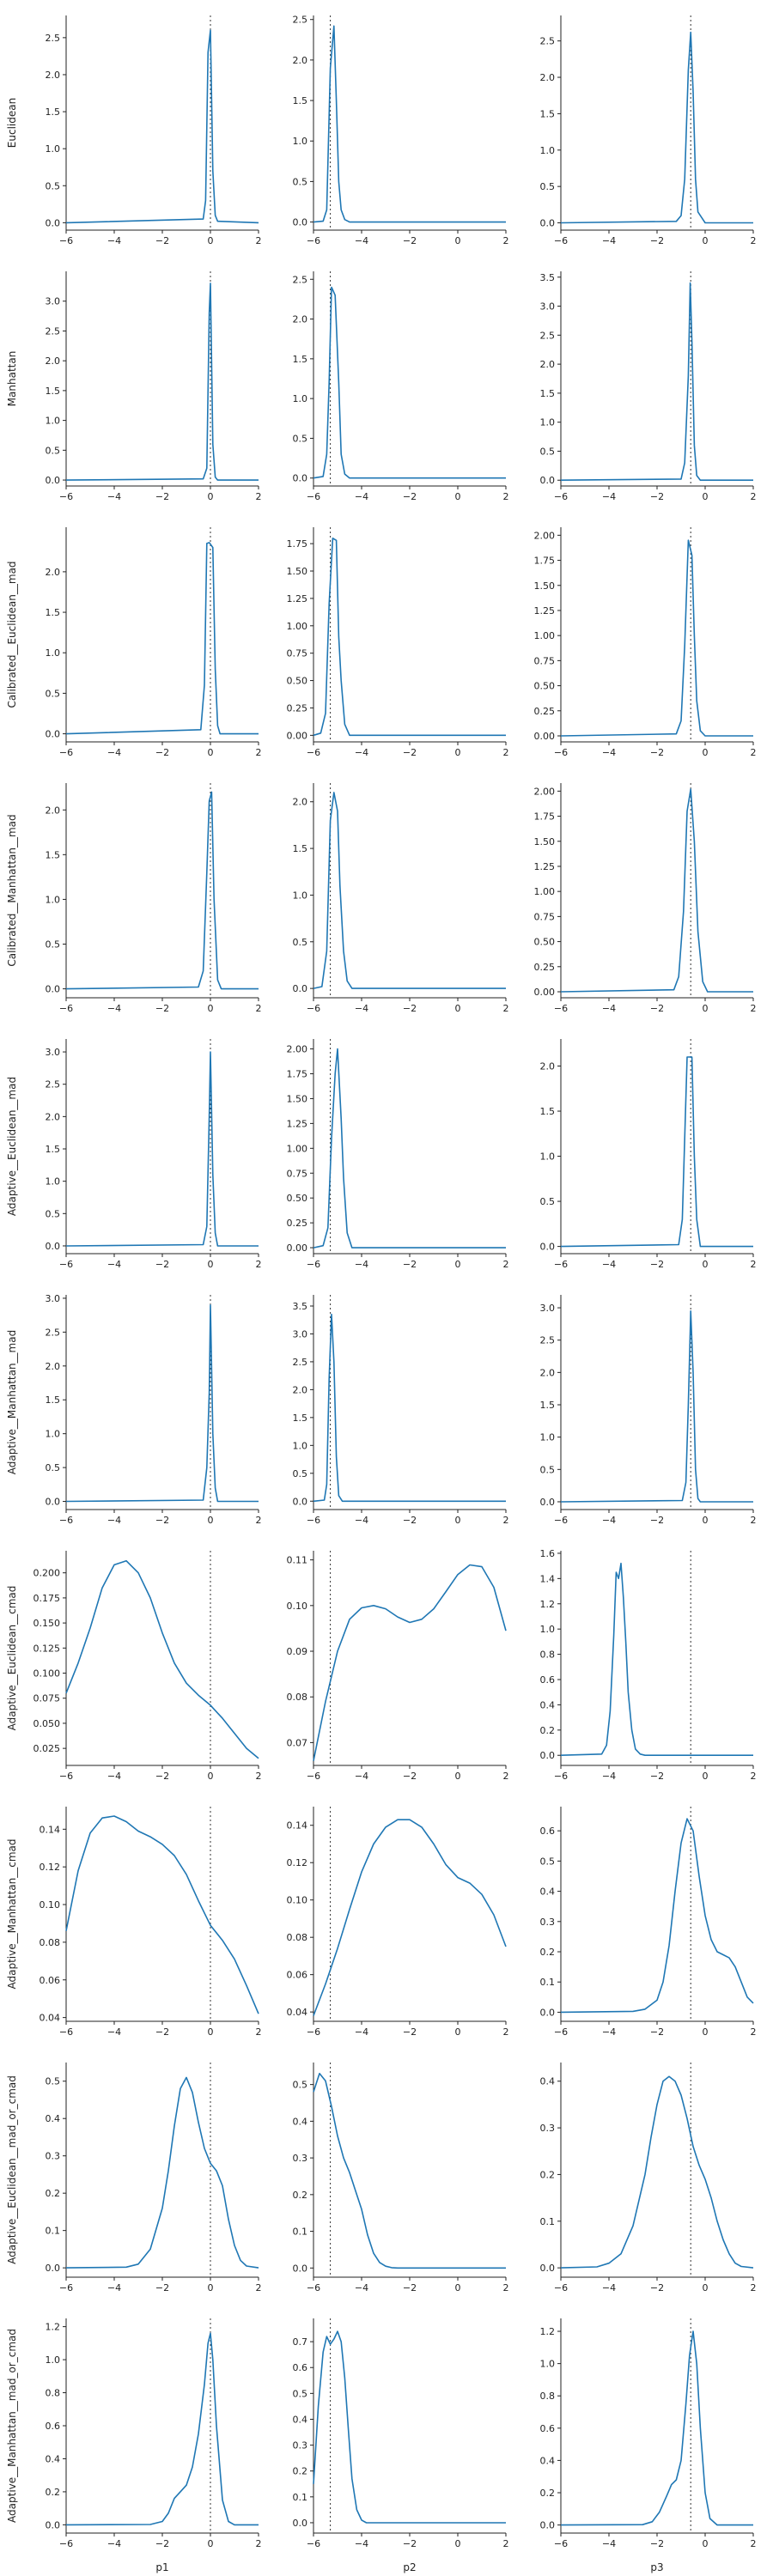  I want to click on panel-r1-c1-ytick-label: 2.5, so click(300, 280).